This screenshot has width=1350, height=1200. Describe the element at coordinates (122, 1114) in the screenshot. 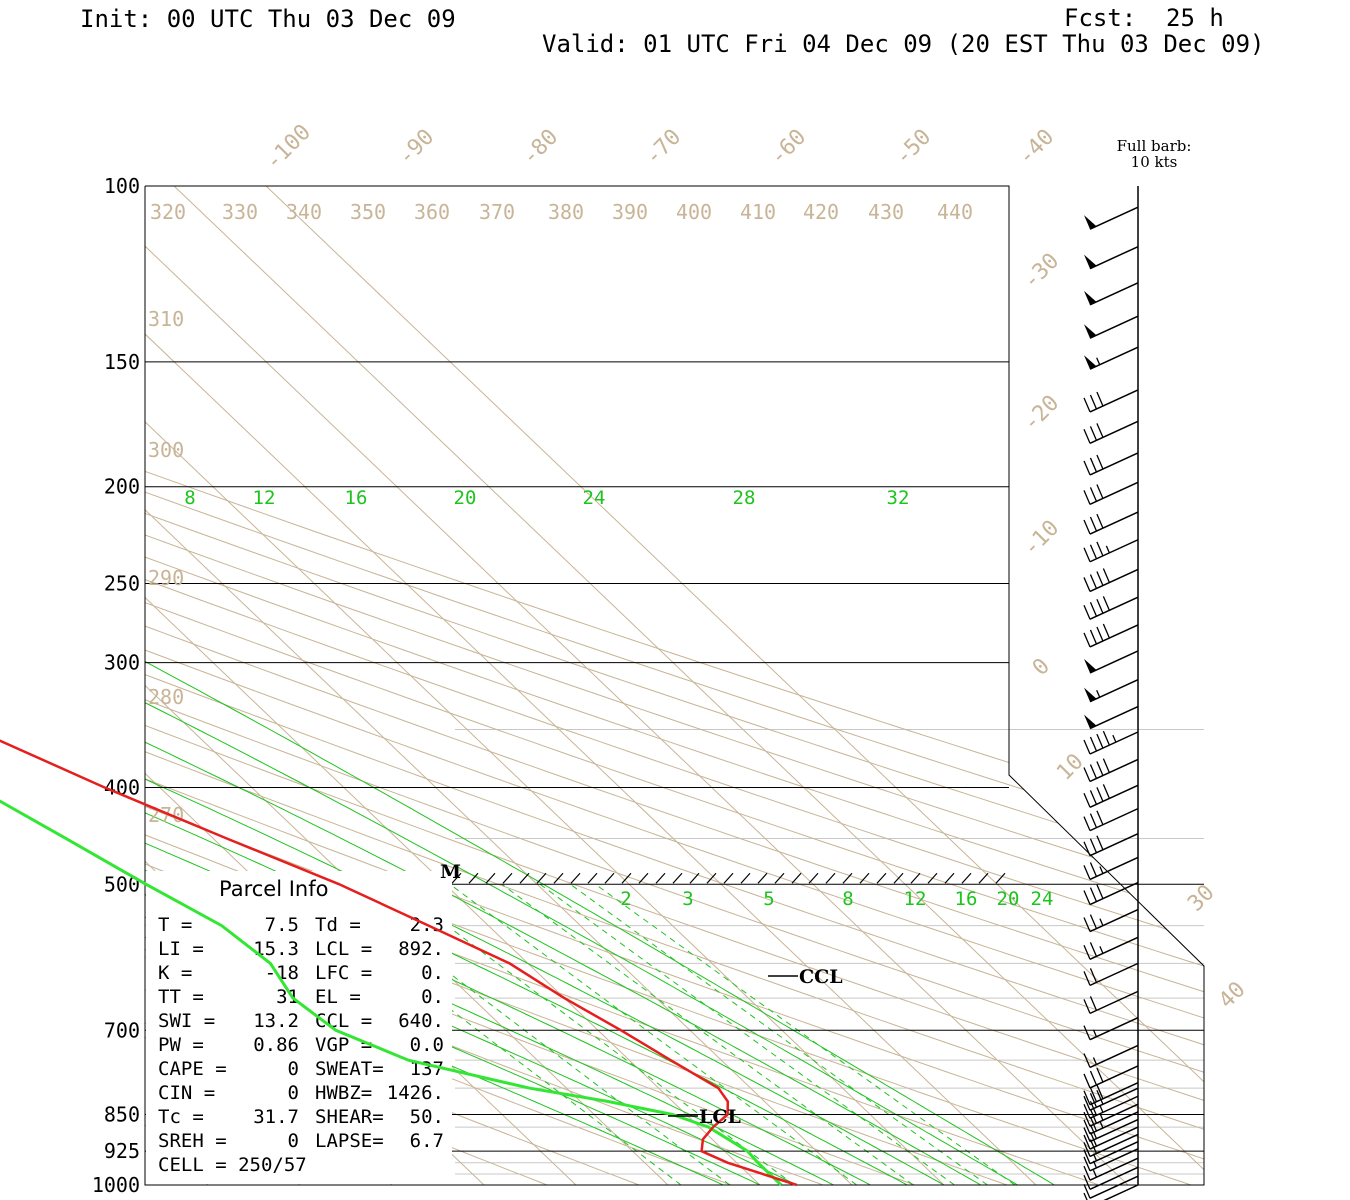

I see `pressure-label: 850` at that location.